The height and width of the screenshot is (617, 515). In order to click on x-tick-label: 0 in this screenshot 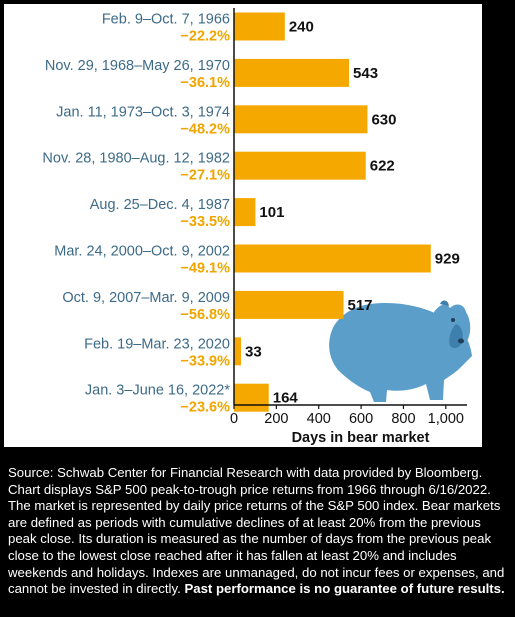, I will do `click(234, 419)`.